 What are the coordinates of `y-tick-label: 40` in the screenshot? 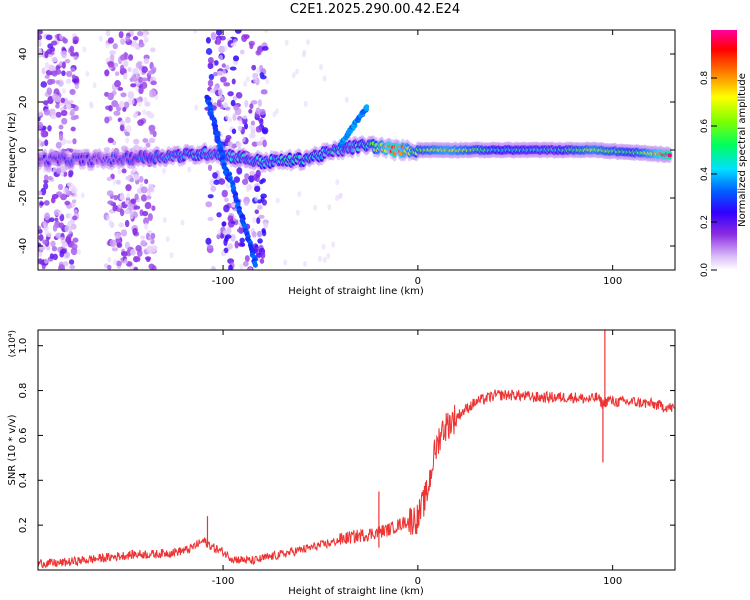 It's located at (23, 54).